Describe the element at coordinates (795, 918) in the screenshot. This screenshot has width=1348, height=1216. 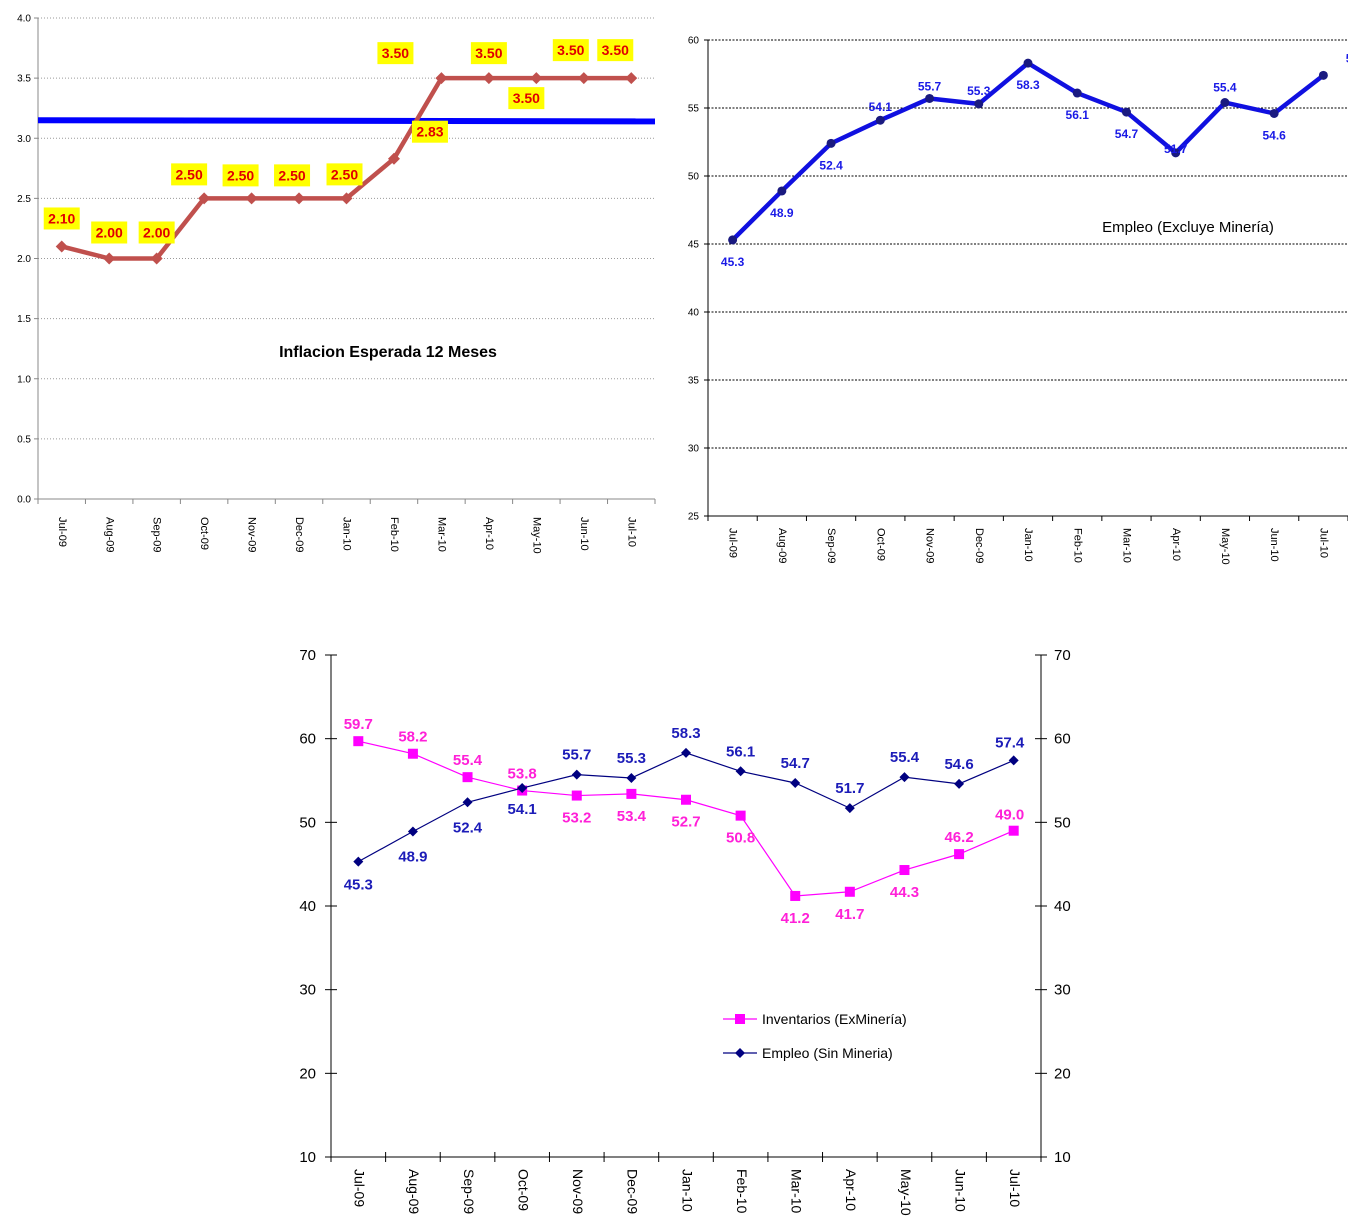
I see `inventarios-data-label: 41.2` at that location.